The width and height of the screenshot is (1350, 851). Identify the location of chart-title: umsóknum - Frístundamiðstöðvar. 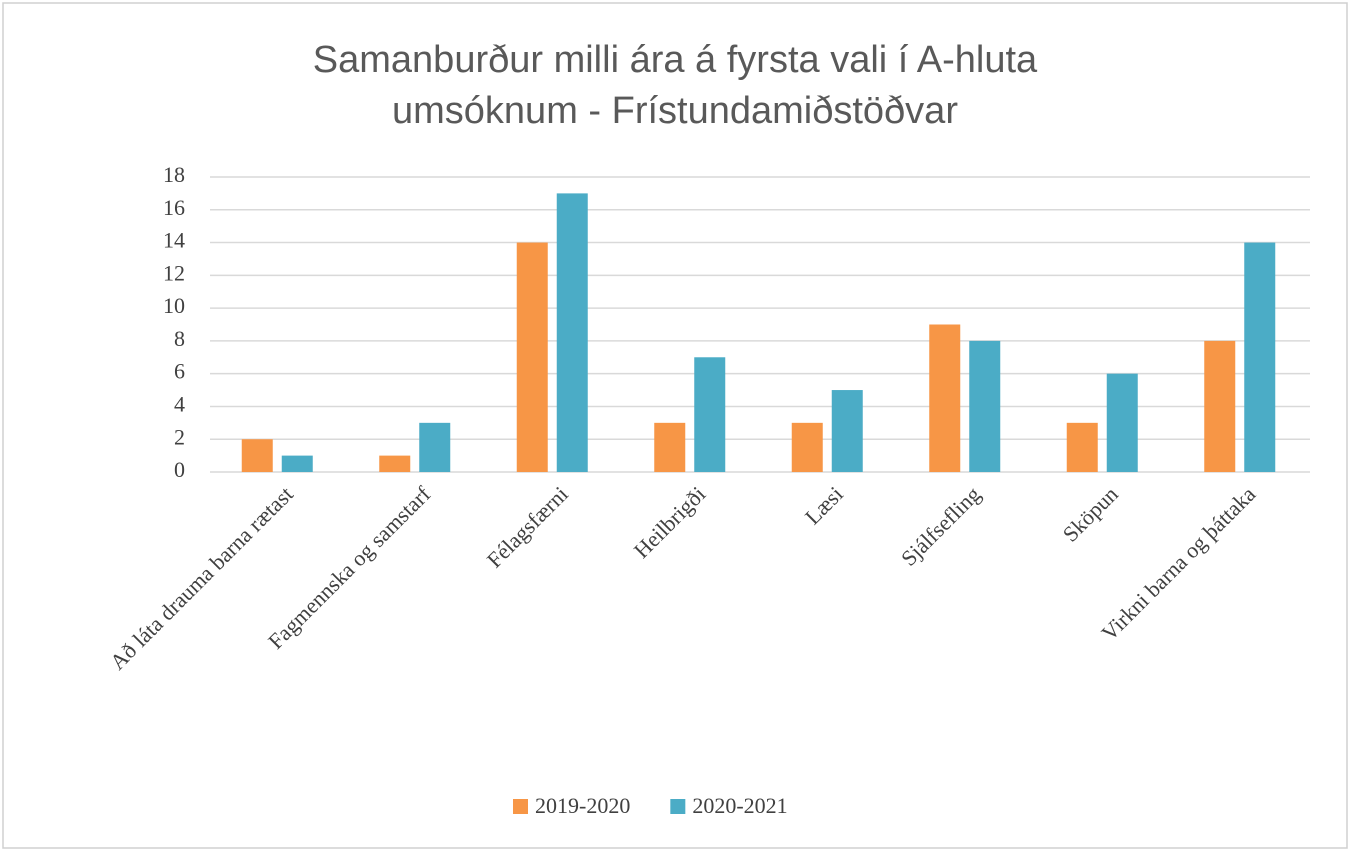
(675, 111).